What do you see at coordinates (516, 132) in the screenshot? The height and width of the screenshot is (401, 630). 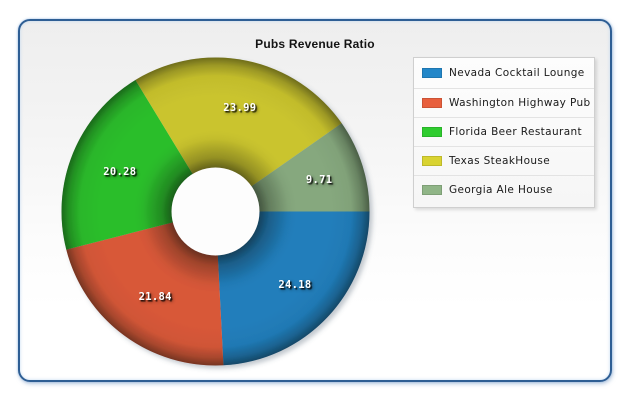 I see `legend-label: Florida Beer Restaurant` at bounding box center [516, 132].